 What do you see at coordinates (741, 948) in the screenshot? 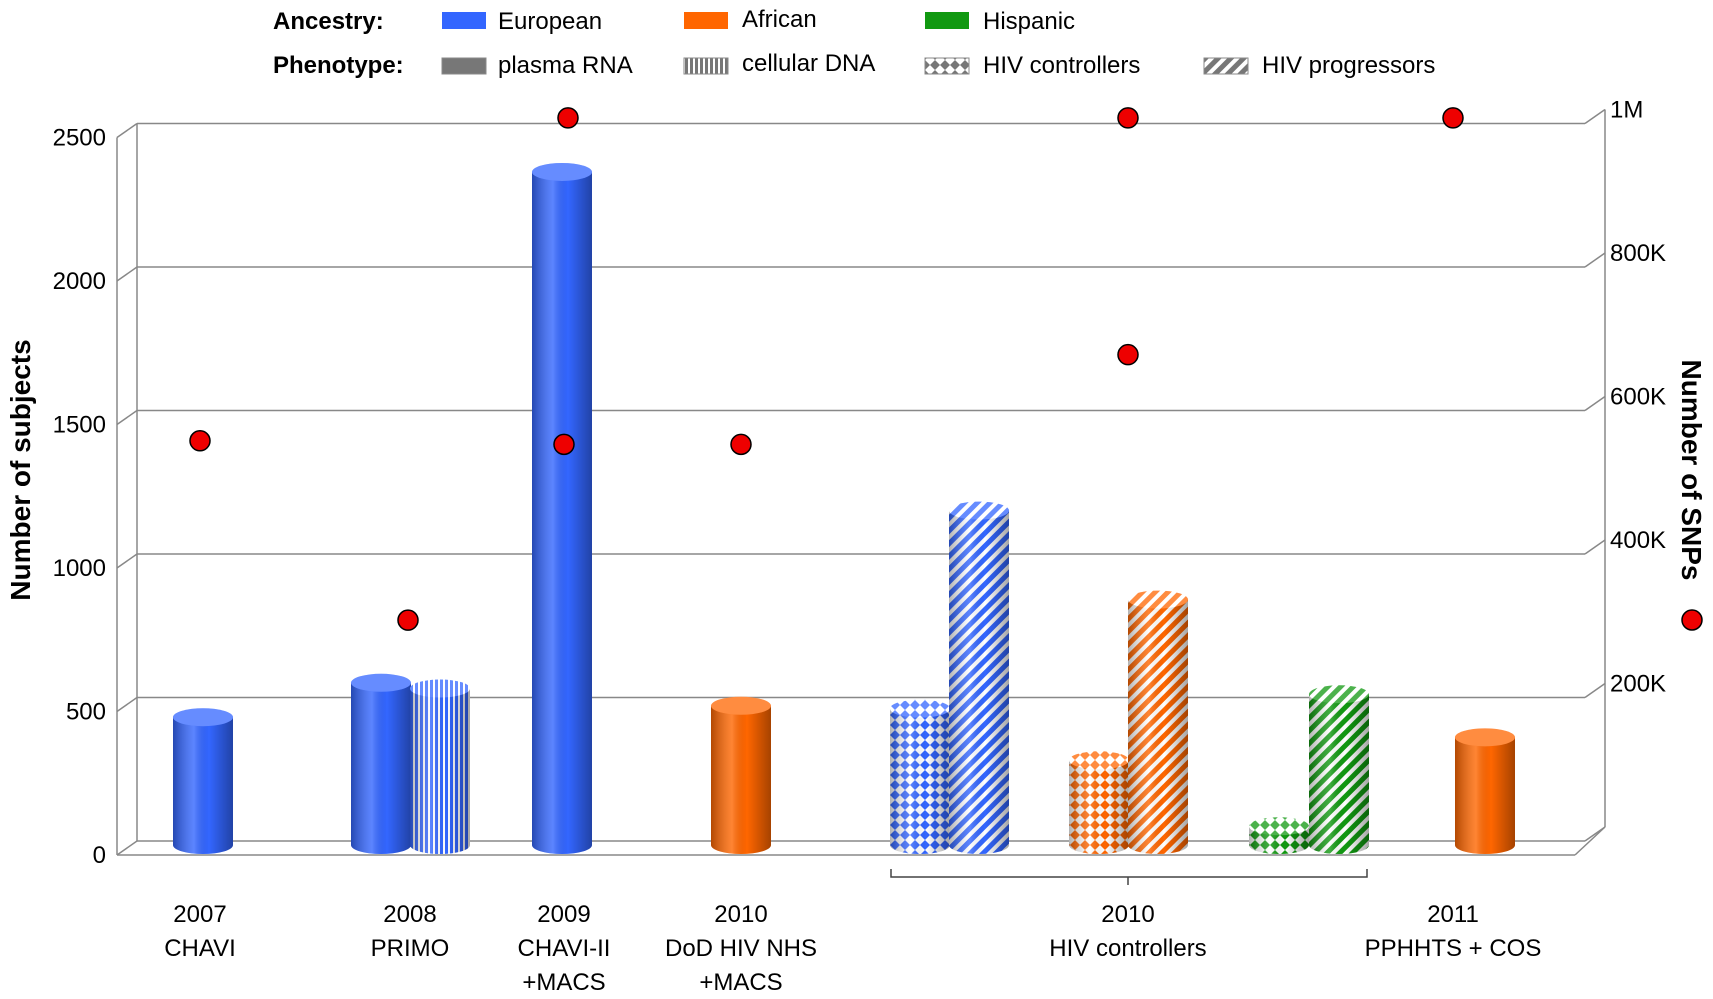
I see `x-category-label: 2010 DoD HIV NHS +MACS` at bounding box center [741, 948].